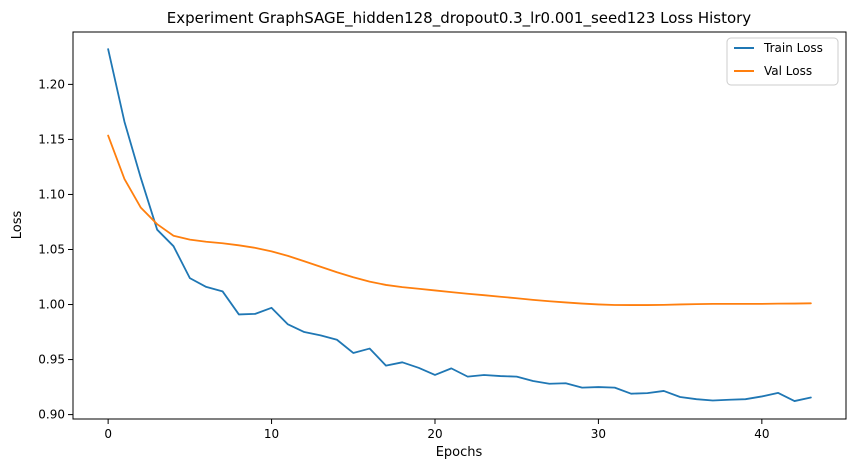 The width and height of the screenshot is (855, 472). Describe the element at coordinates (761, 434) in the screenshot. I see `x-tick-label: 40` at that location.